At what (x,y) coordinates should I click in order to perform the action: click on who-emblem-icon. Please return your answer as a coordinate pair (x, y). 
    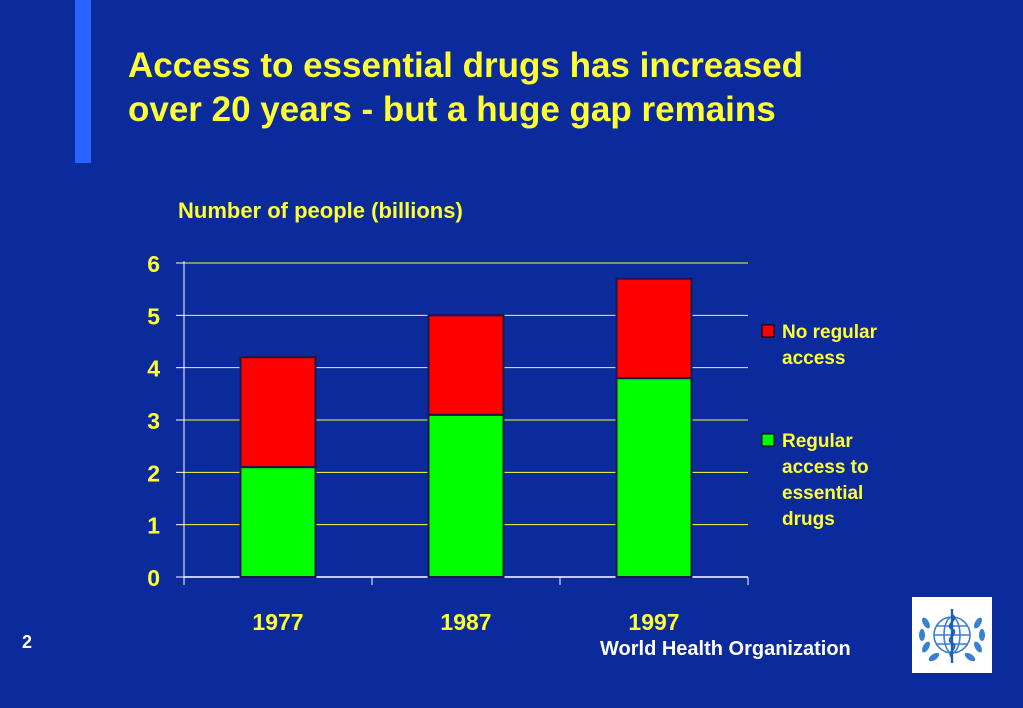
    Looking at the image, I should click on (952, 636).